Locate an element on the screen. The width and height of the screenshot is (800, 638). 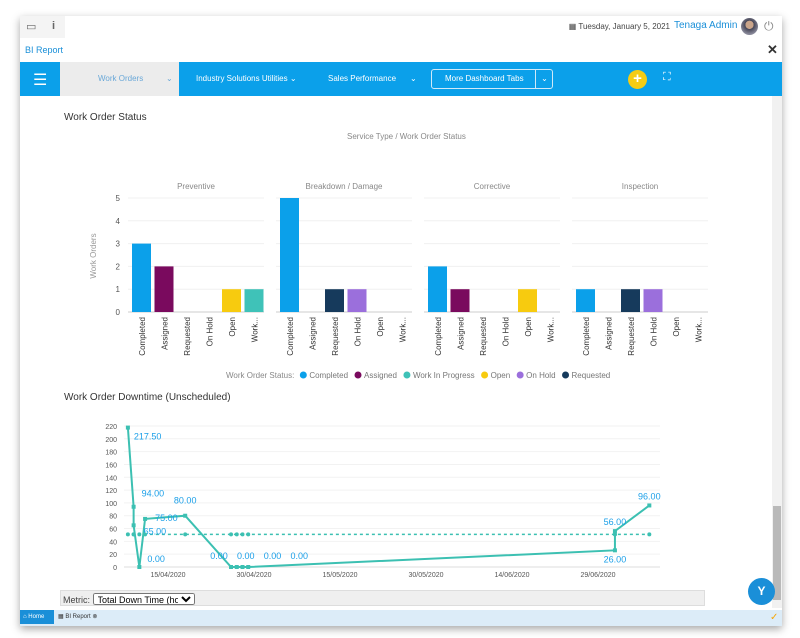
tab-label: Work Orders is located at coordinates (121, 78).